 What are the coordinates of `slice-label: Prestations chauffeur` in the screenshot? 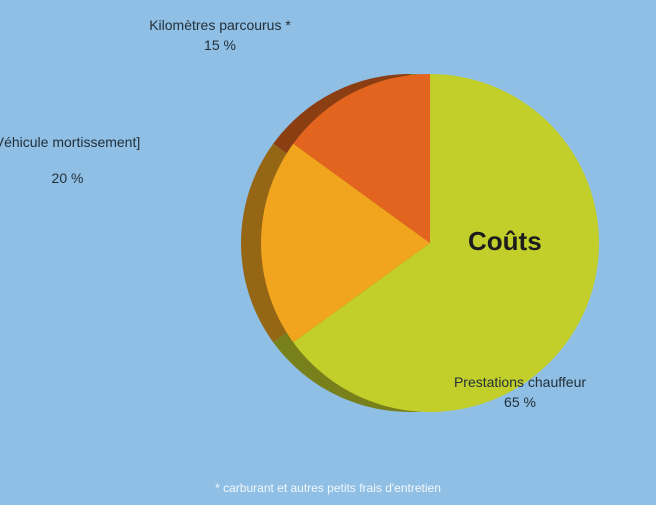 It's located at (520, 382).